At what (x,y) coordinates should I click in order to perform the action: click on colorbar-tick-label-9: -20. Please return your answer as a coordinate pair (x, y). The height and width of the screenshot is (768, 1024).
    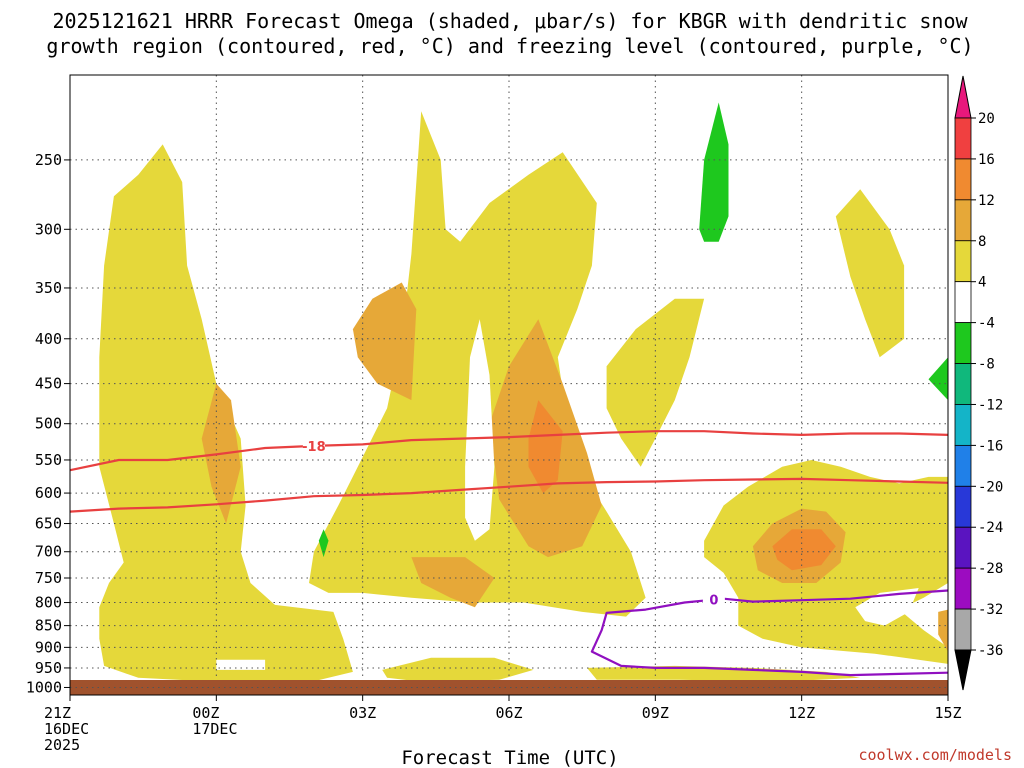
    Looking at the image, I should click on (990, 487).